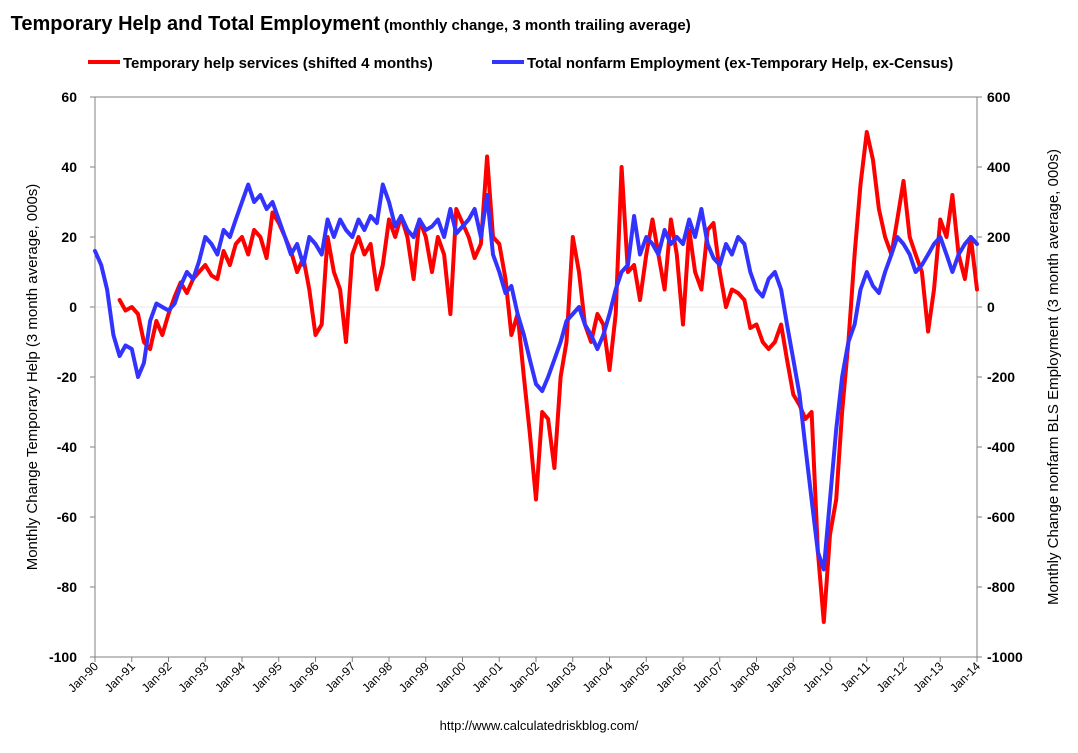 The height and width of the screenshot is (753, 1078). What do you see at coordinates (69, 237) in the screenshot?
I see `y-tick-label-left: 20` at bounding box center [69, 237].